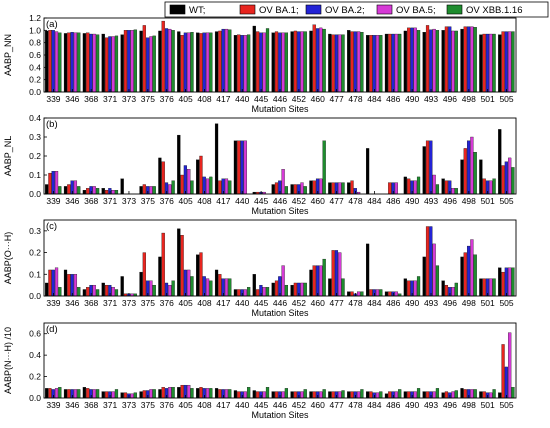  What do you see at coordinates (484, 10) in the screenshot?
I see `legend-item: OV XBB.1.16` at bounding box center [484, 10].